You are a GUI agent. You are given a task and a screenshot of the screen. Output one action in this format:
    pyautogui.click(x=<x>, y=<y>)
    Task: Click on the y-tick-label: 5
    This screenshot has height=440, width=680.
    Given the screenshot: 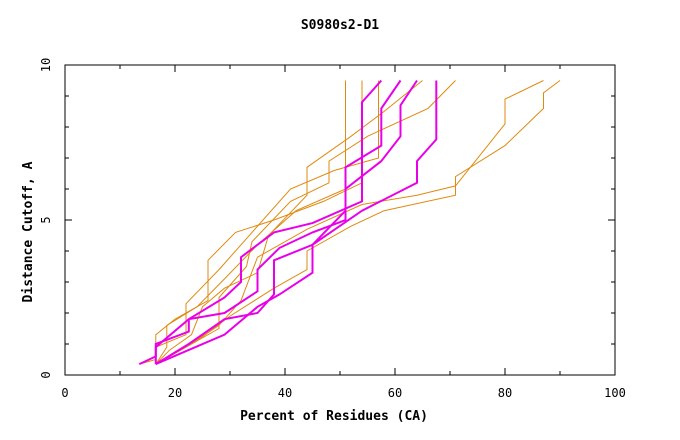 What is the action you would take?
    pyautogui.click(x=46, y=219)
    